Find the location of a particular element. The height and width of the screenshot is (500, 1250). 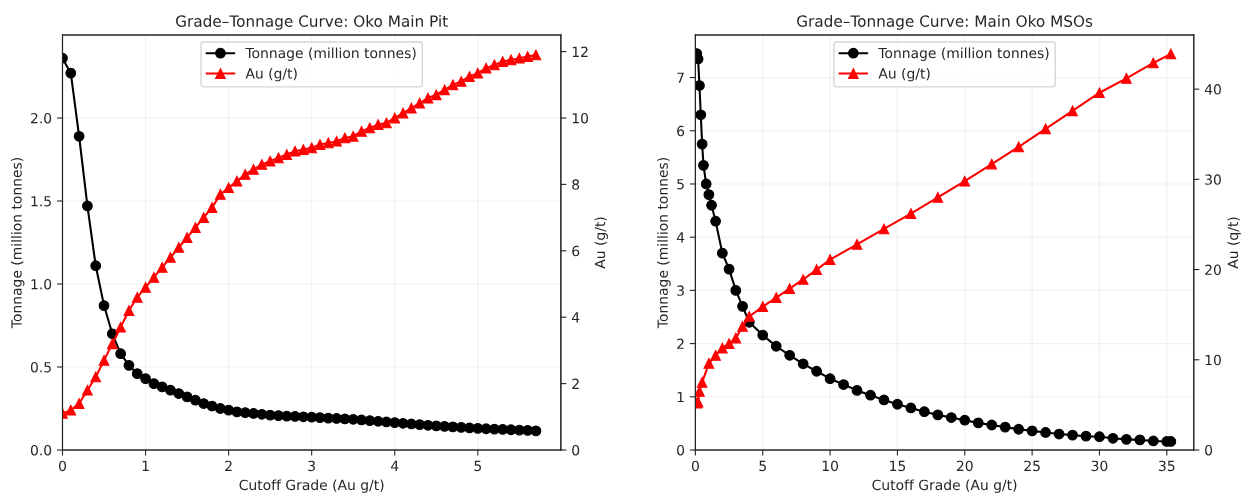

x-tick-label: 35 is located at coordinates (1167, 466).